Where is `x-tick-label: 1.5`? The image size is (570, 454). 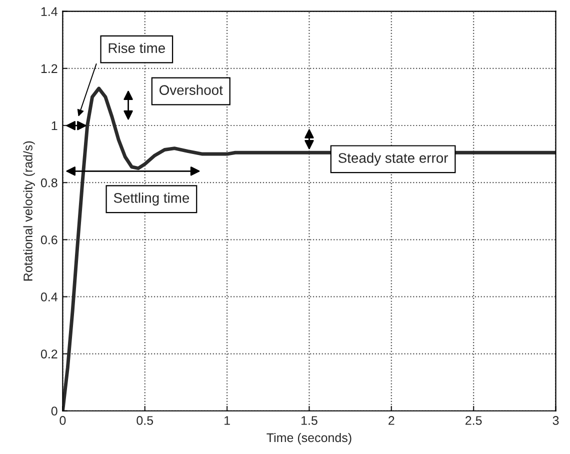 x-tick-label: 1.5 is located at coordinates (309, 420).